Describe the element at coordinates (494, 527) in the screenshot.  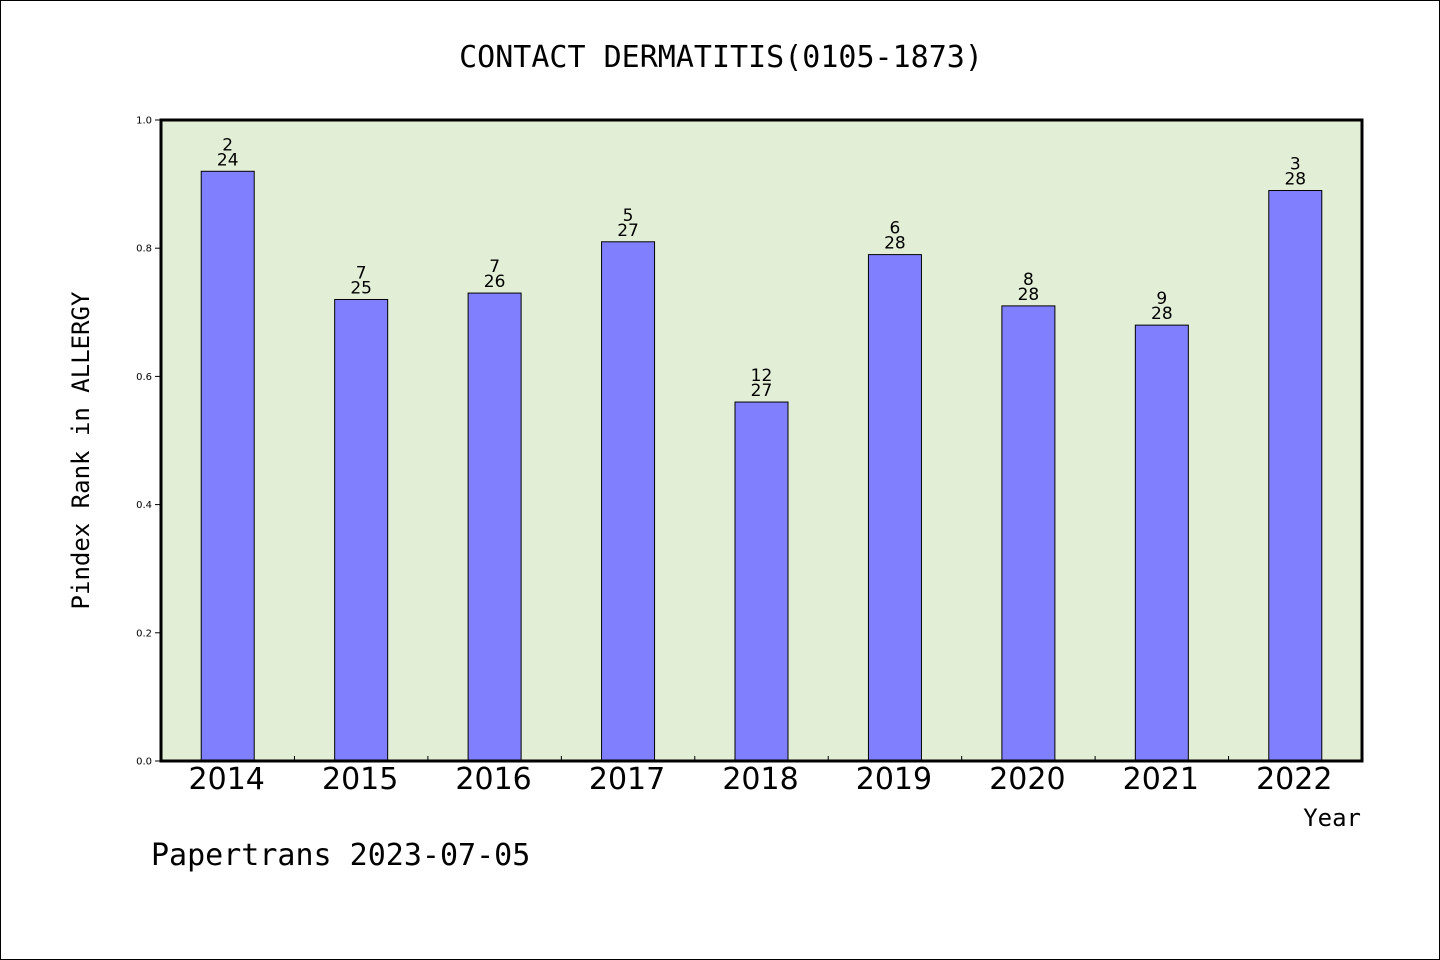
I see `bar-2016` at that location.